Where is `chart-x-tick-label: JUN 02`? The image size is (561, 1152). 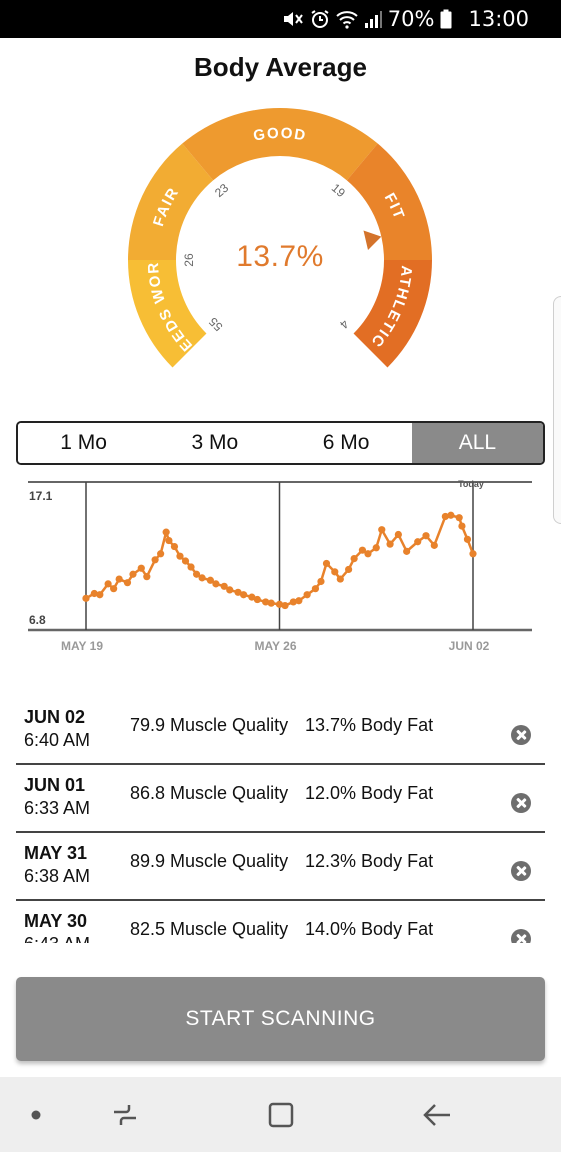 chart-x-tick-label: JUN 02 is located at coordinates (469, 646).